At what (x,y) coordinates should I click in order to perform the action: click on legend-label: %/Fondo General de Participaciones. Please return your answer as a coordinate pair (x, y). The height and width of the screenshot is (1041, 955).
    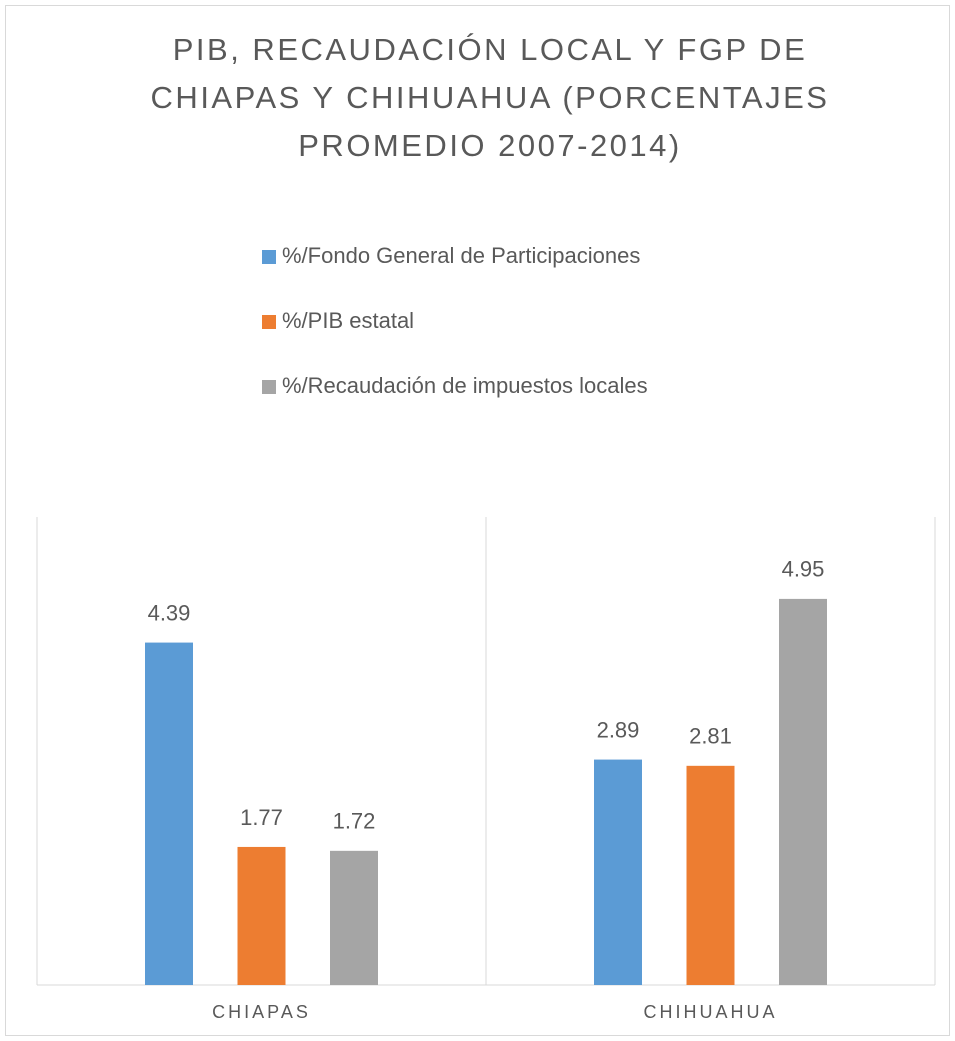
    Looking at the image, I should click on (461, 255).